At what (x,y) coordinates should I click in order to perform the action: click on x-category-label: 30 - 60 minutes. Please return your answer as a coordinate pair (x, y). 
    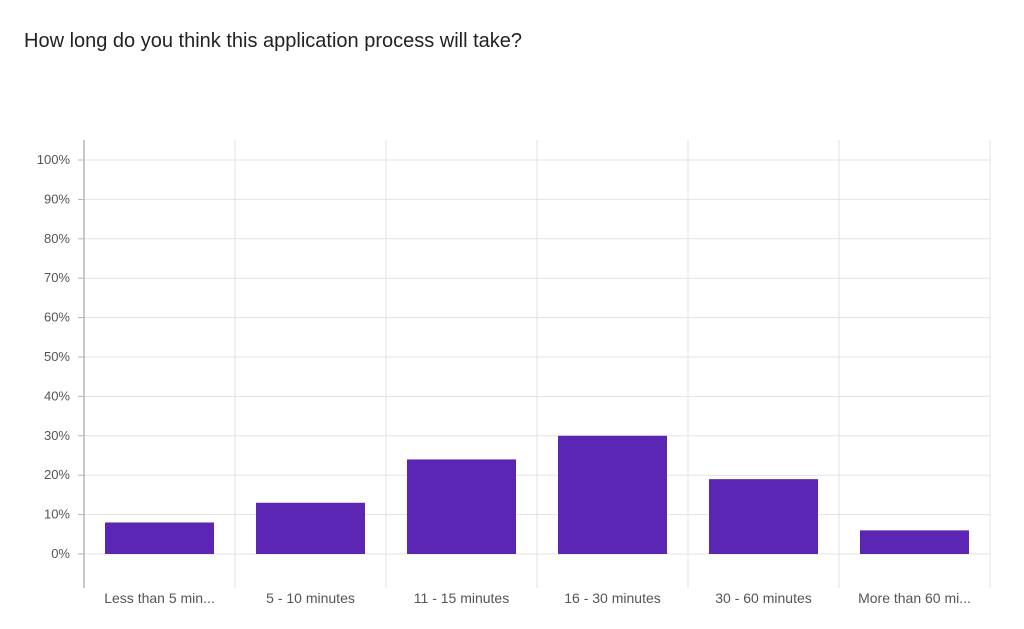
    Looking at the image, I should click on (763, 598).